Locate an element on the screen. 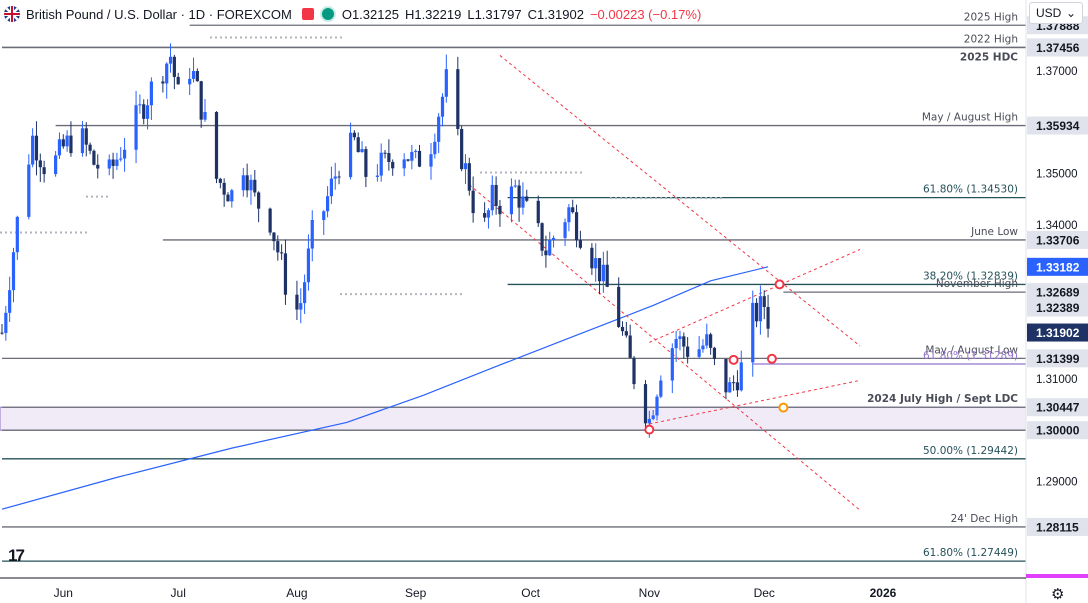 This screenshot has width=1088, height=603. currency-select: USD ⌄ is located at coordinates (1056, 13).